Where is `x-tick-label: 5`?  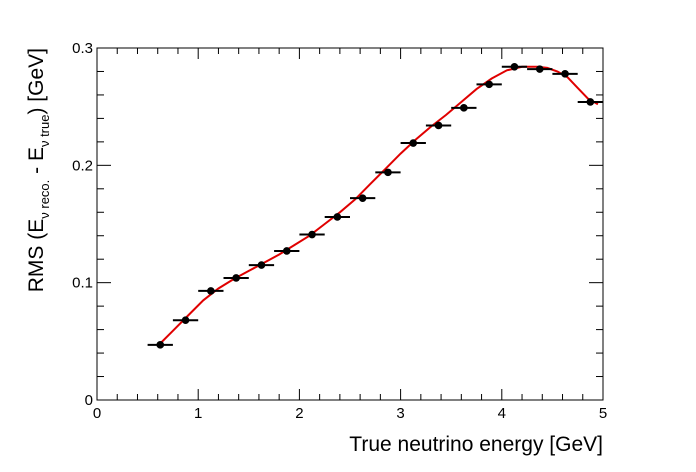 x-tick-label: 5 is located at coordinates (603, 413).